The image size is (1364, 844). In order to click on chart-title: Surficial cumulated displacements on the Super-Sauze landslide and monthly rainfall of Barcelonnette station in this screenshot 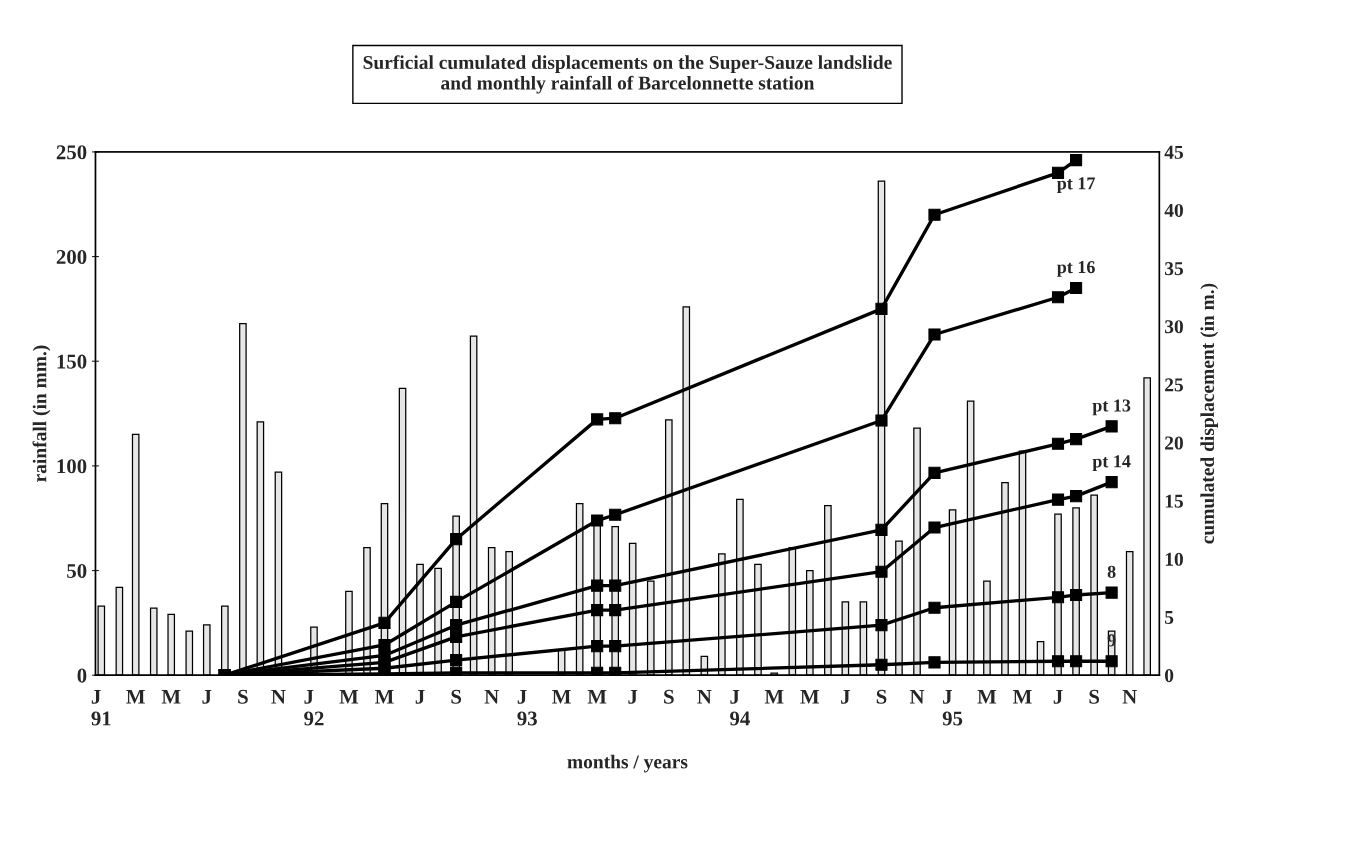, I will do `click(627, 74)`.